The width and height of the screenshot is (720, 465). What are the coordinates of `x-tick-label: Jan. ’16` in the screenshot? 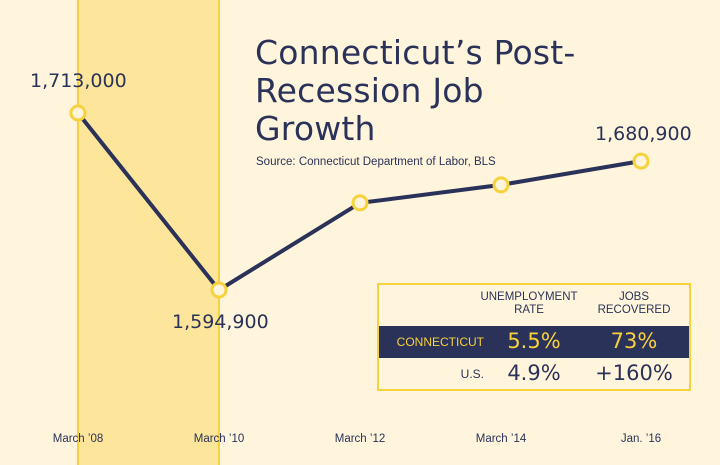 It's located at (641, 439).